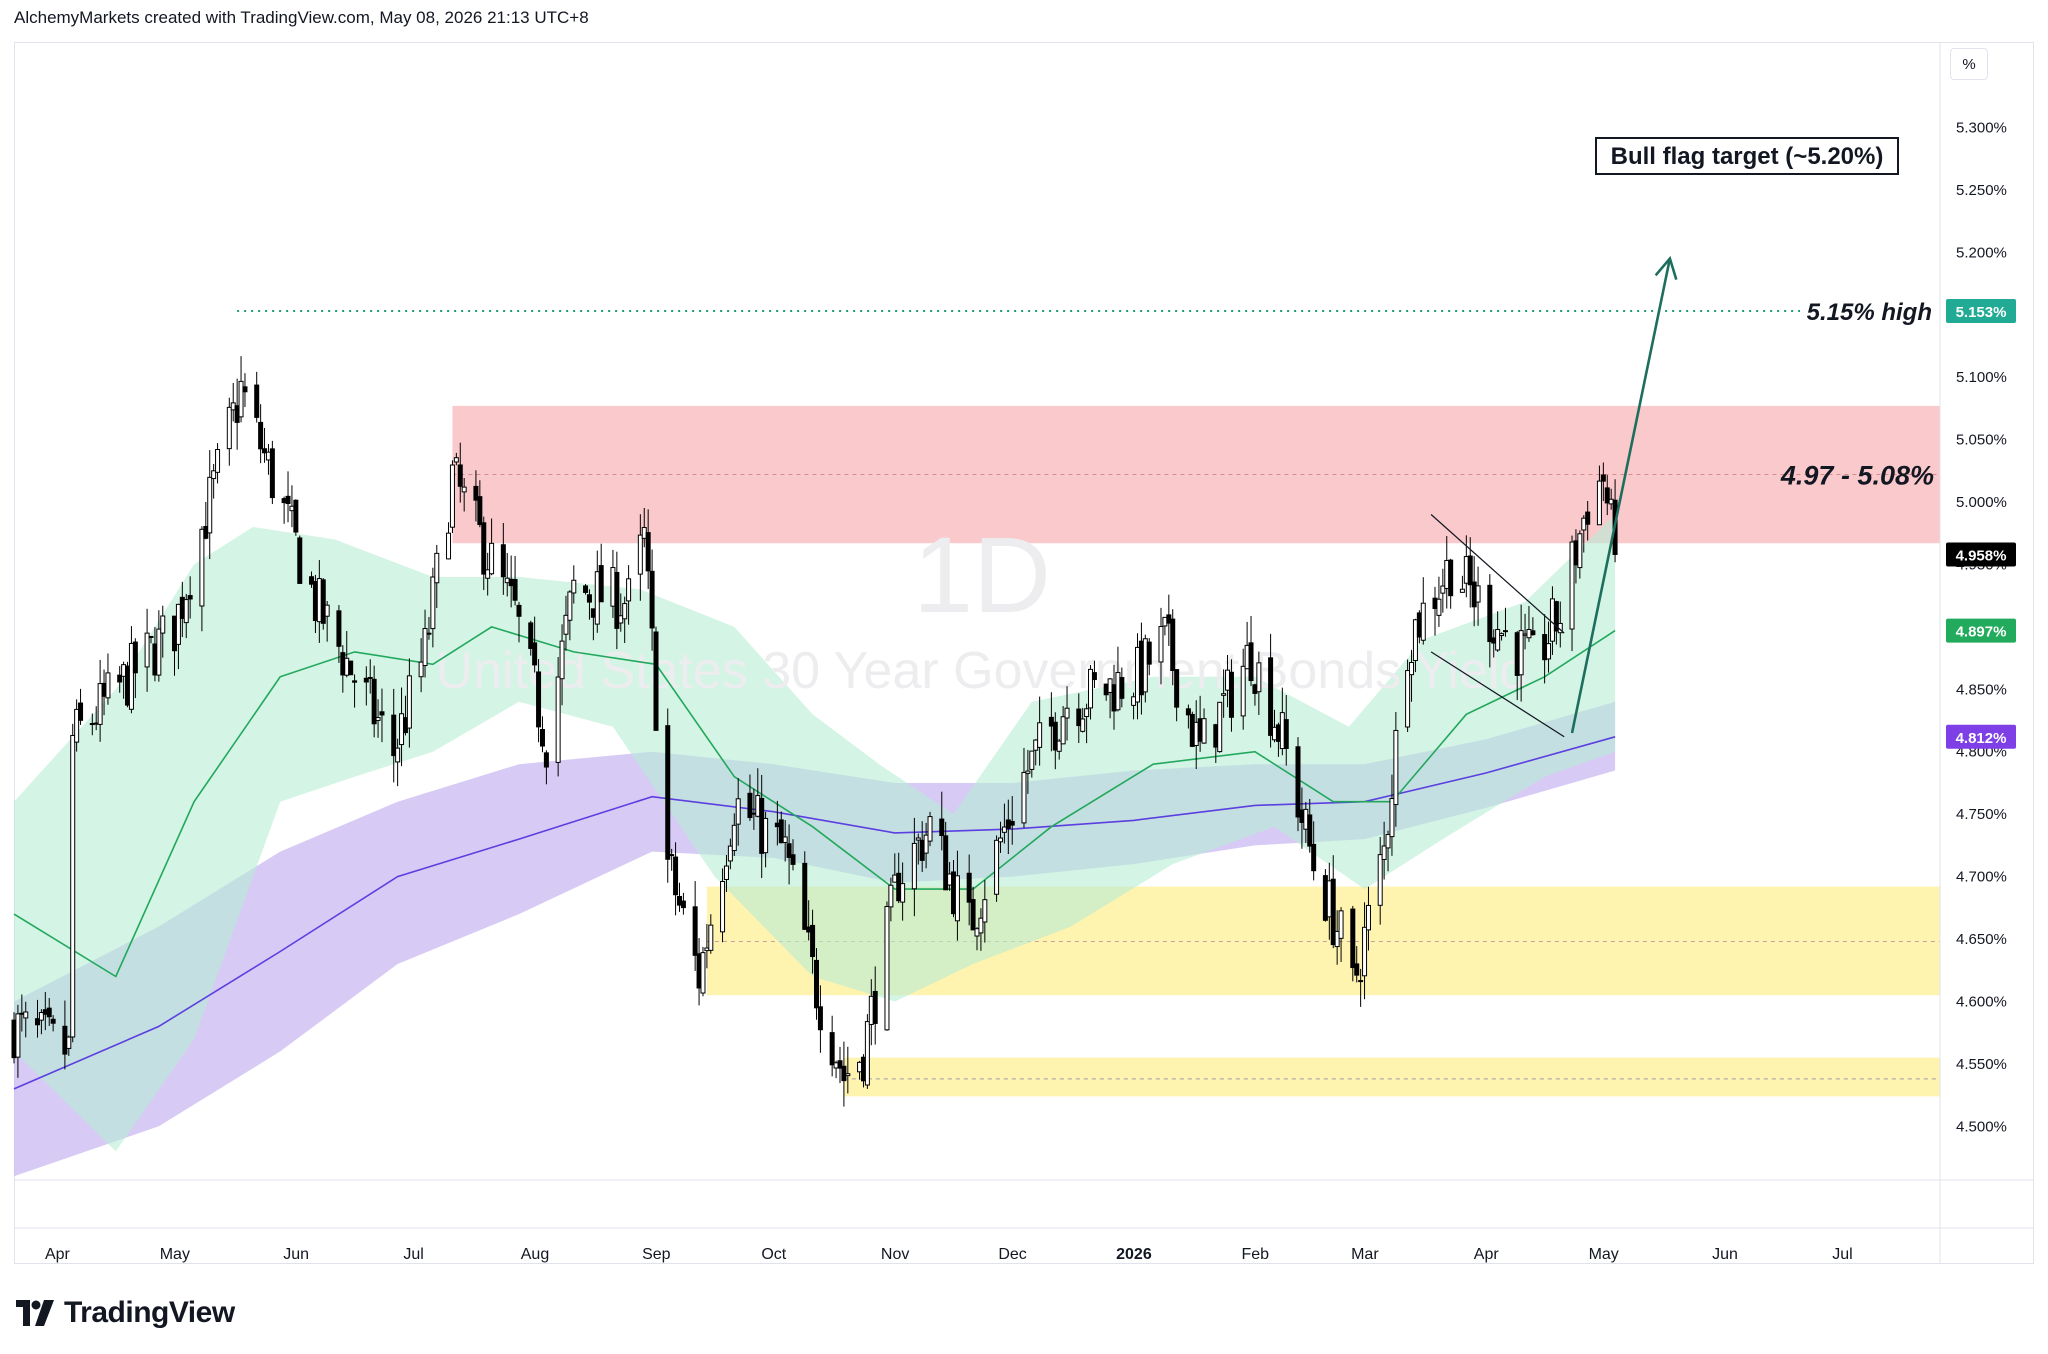  Describe the element at coordinates (1391, 1077) in the screenshot. I see `zone-support-lower` at that location.